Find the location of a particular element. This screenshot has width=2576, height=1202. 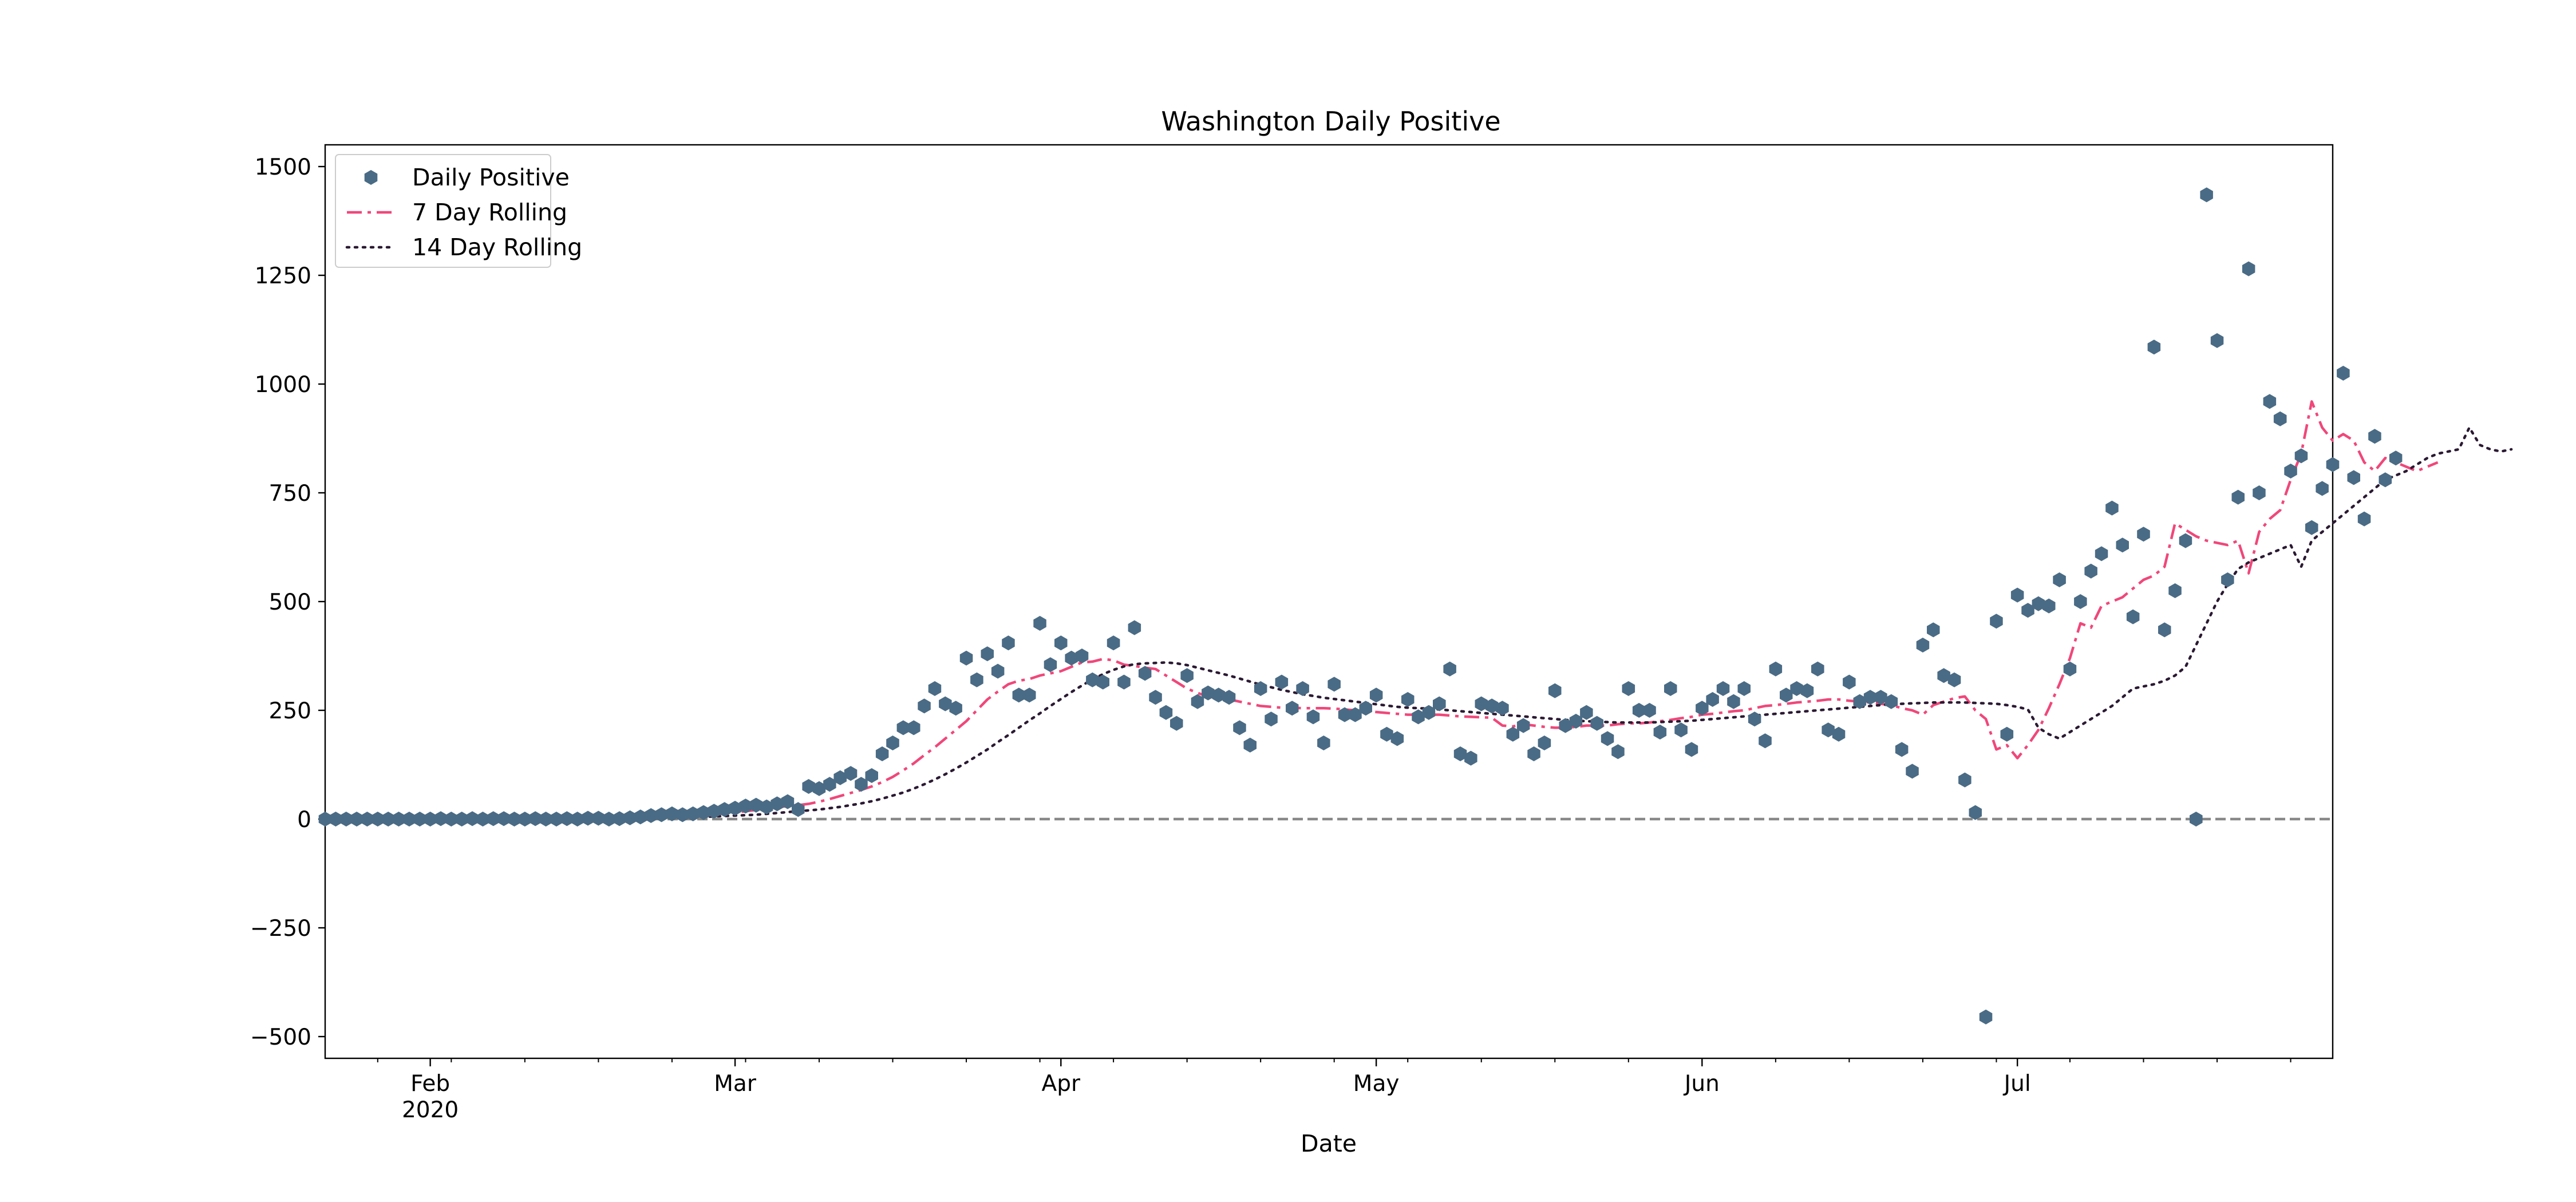

chart-title: Washington Daily Positive is located at coordinates (1330, 122).